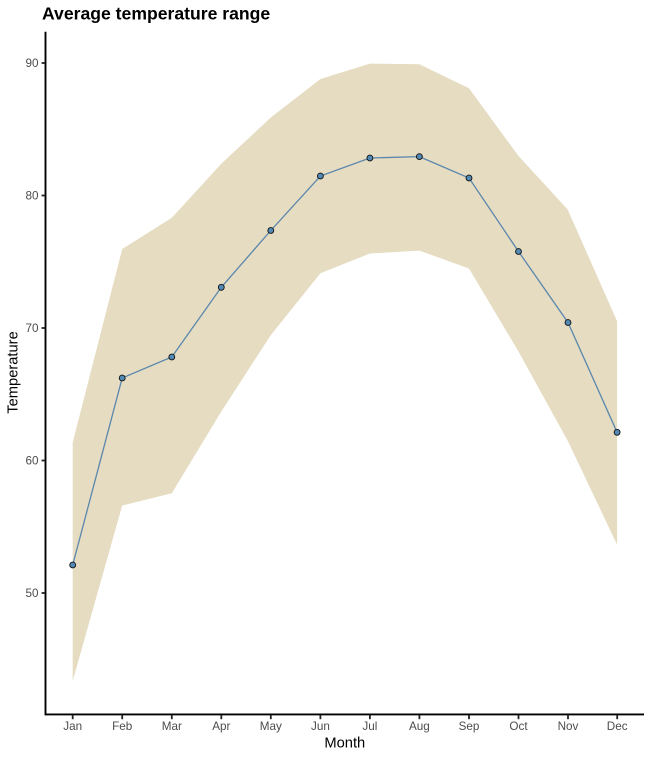 Image resolution: width=651 pixels, height=763 pixels. I want to click on svg-text: 50, so click(32, 593).